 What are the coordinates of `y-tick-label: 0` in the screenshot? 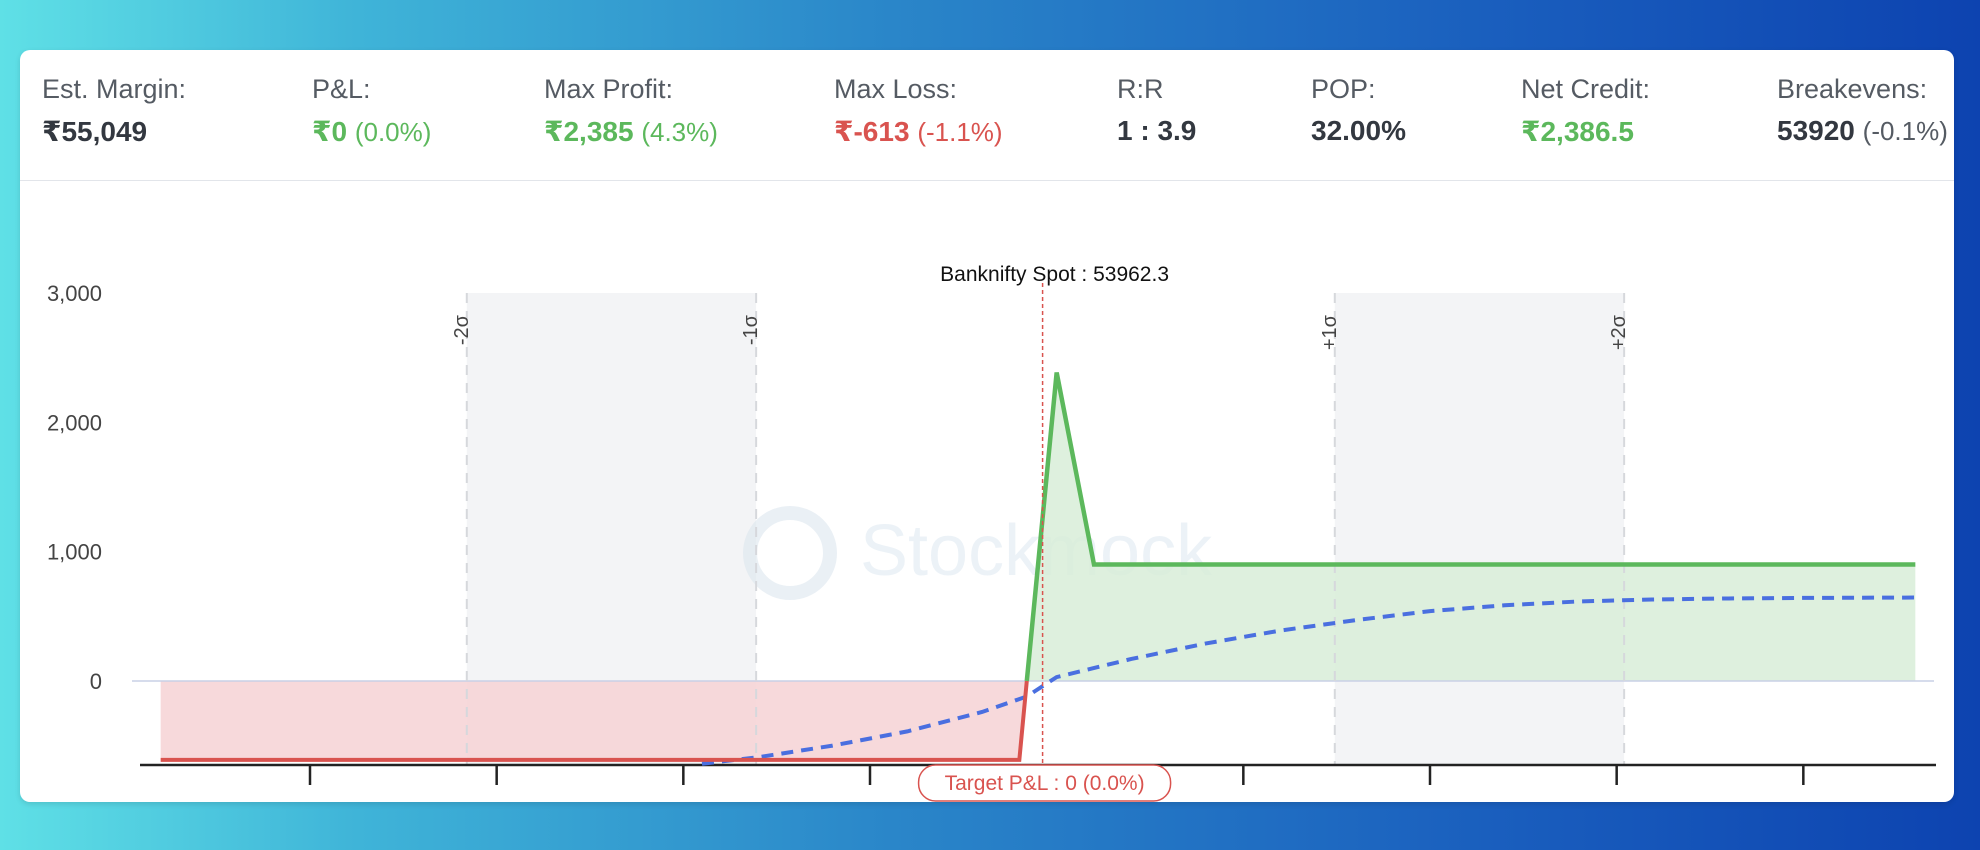 It's located at (96, 681).